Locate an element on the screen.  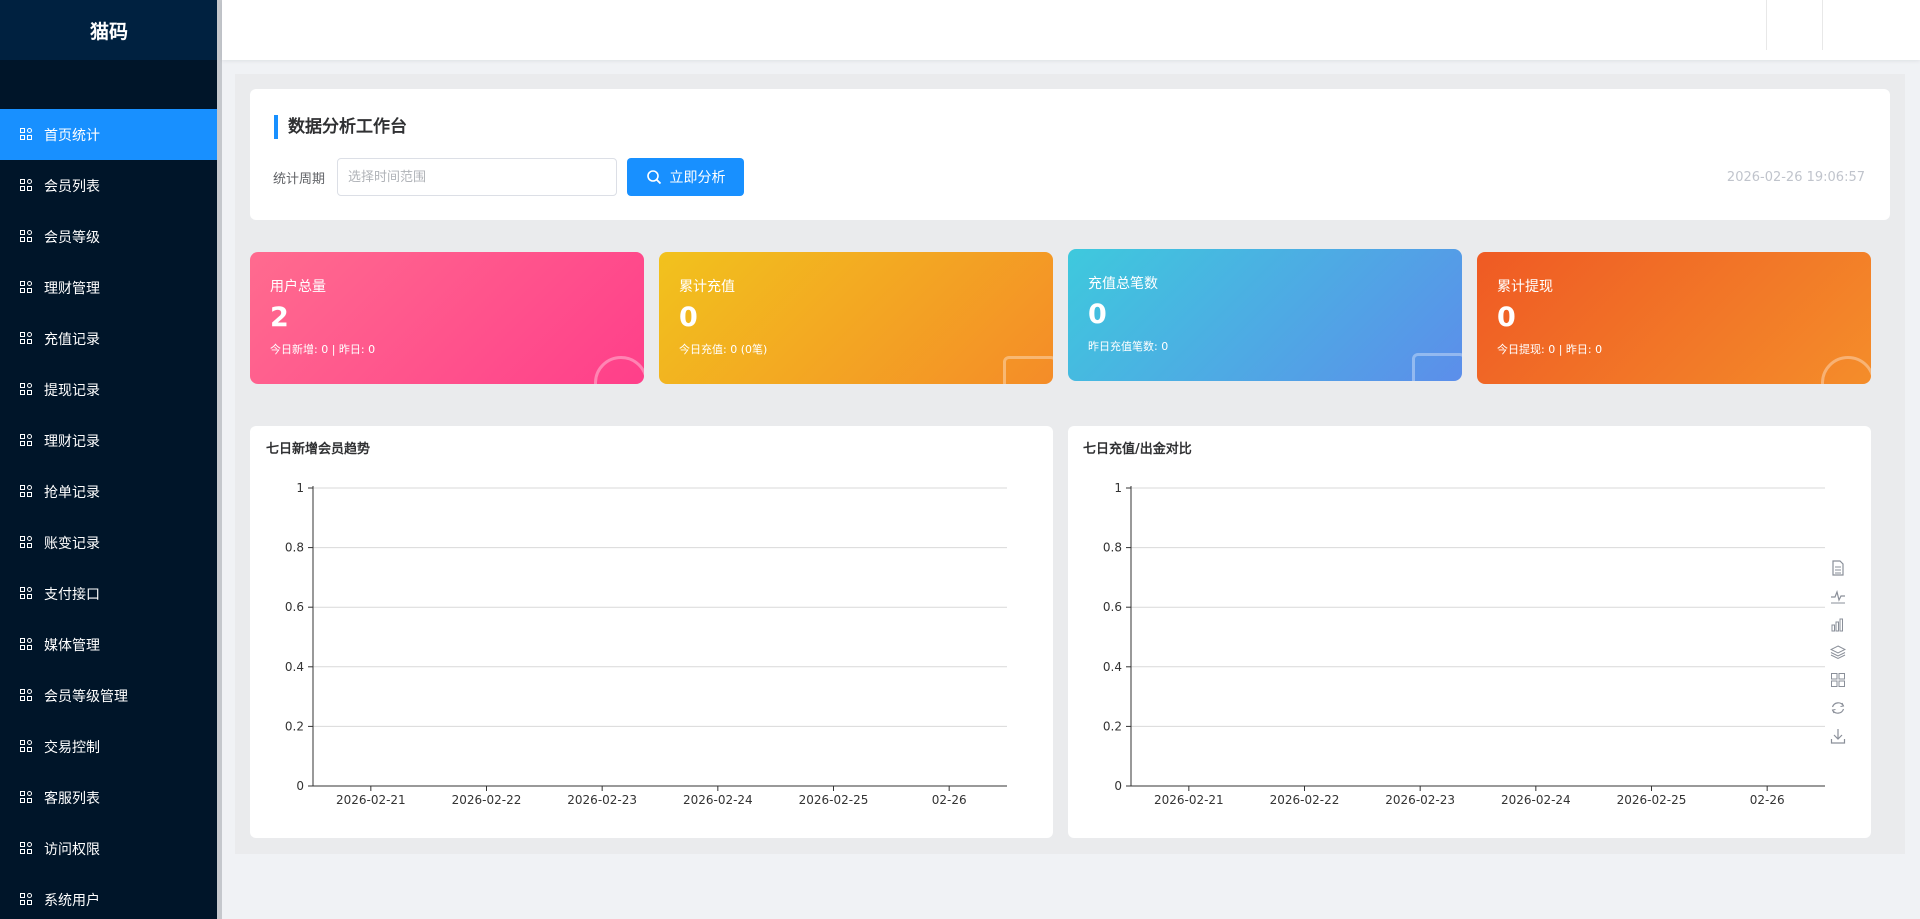
timestamp: 2026-02-26 19:06:57 is located at coordinates (1795, 177).